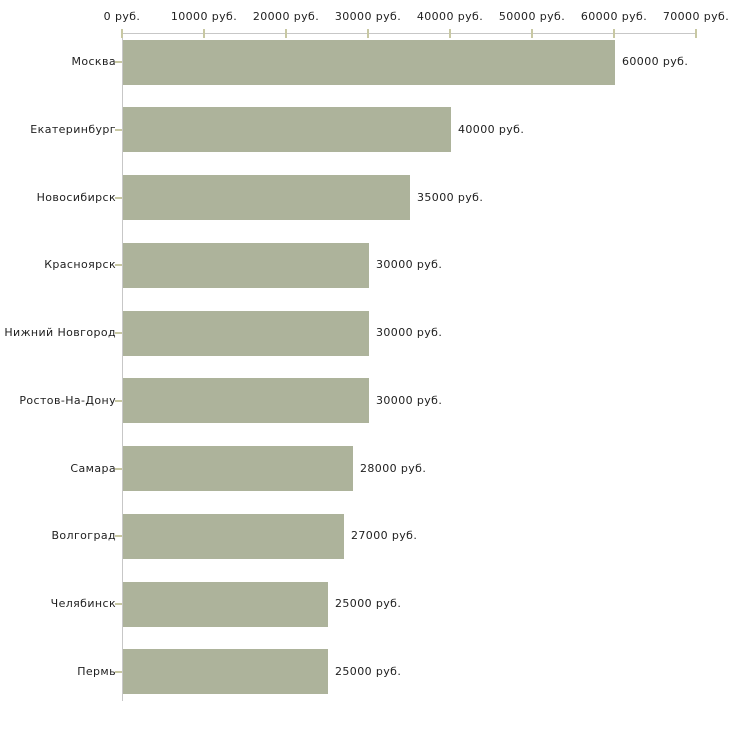  Describe the element at coordinates (83, 535) in the screenshot. I see `category-label: Волгоград` at that location.